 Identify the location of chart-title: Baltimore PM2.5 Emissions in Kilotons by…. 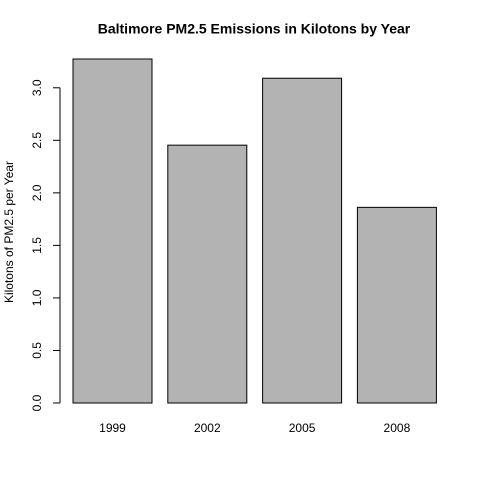
(254, 29).